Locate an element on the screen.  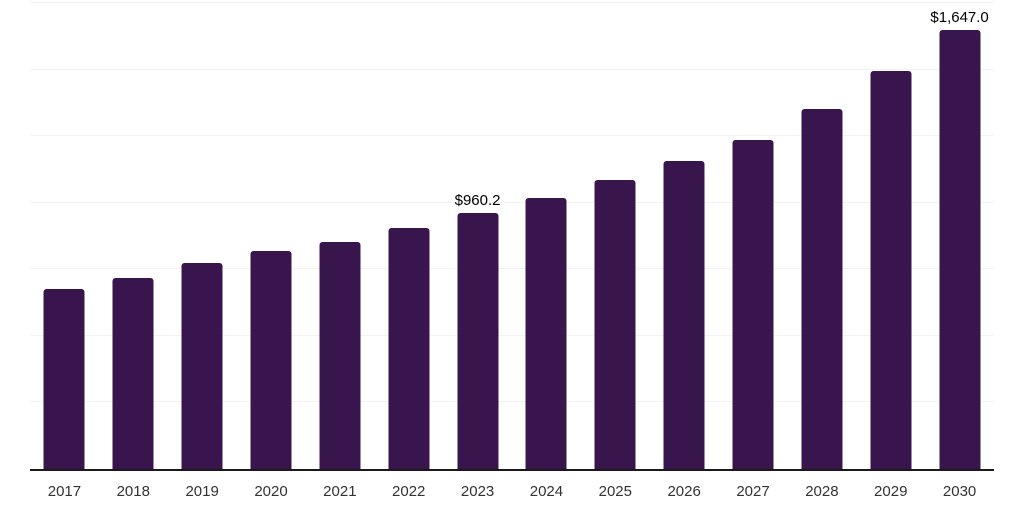
bar-slot-2029 is located at coordinates (890, 236).